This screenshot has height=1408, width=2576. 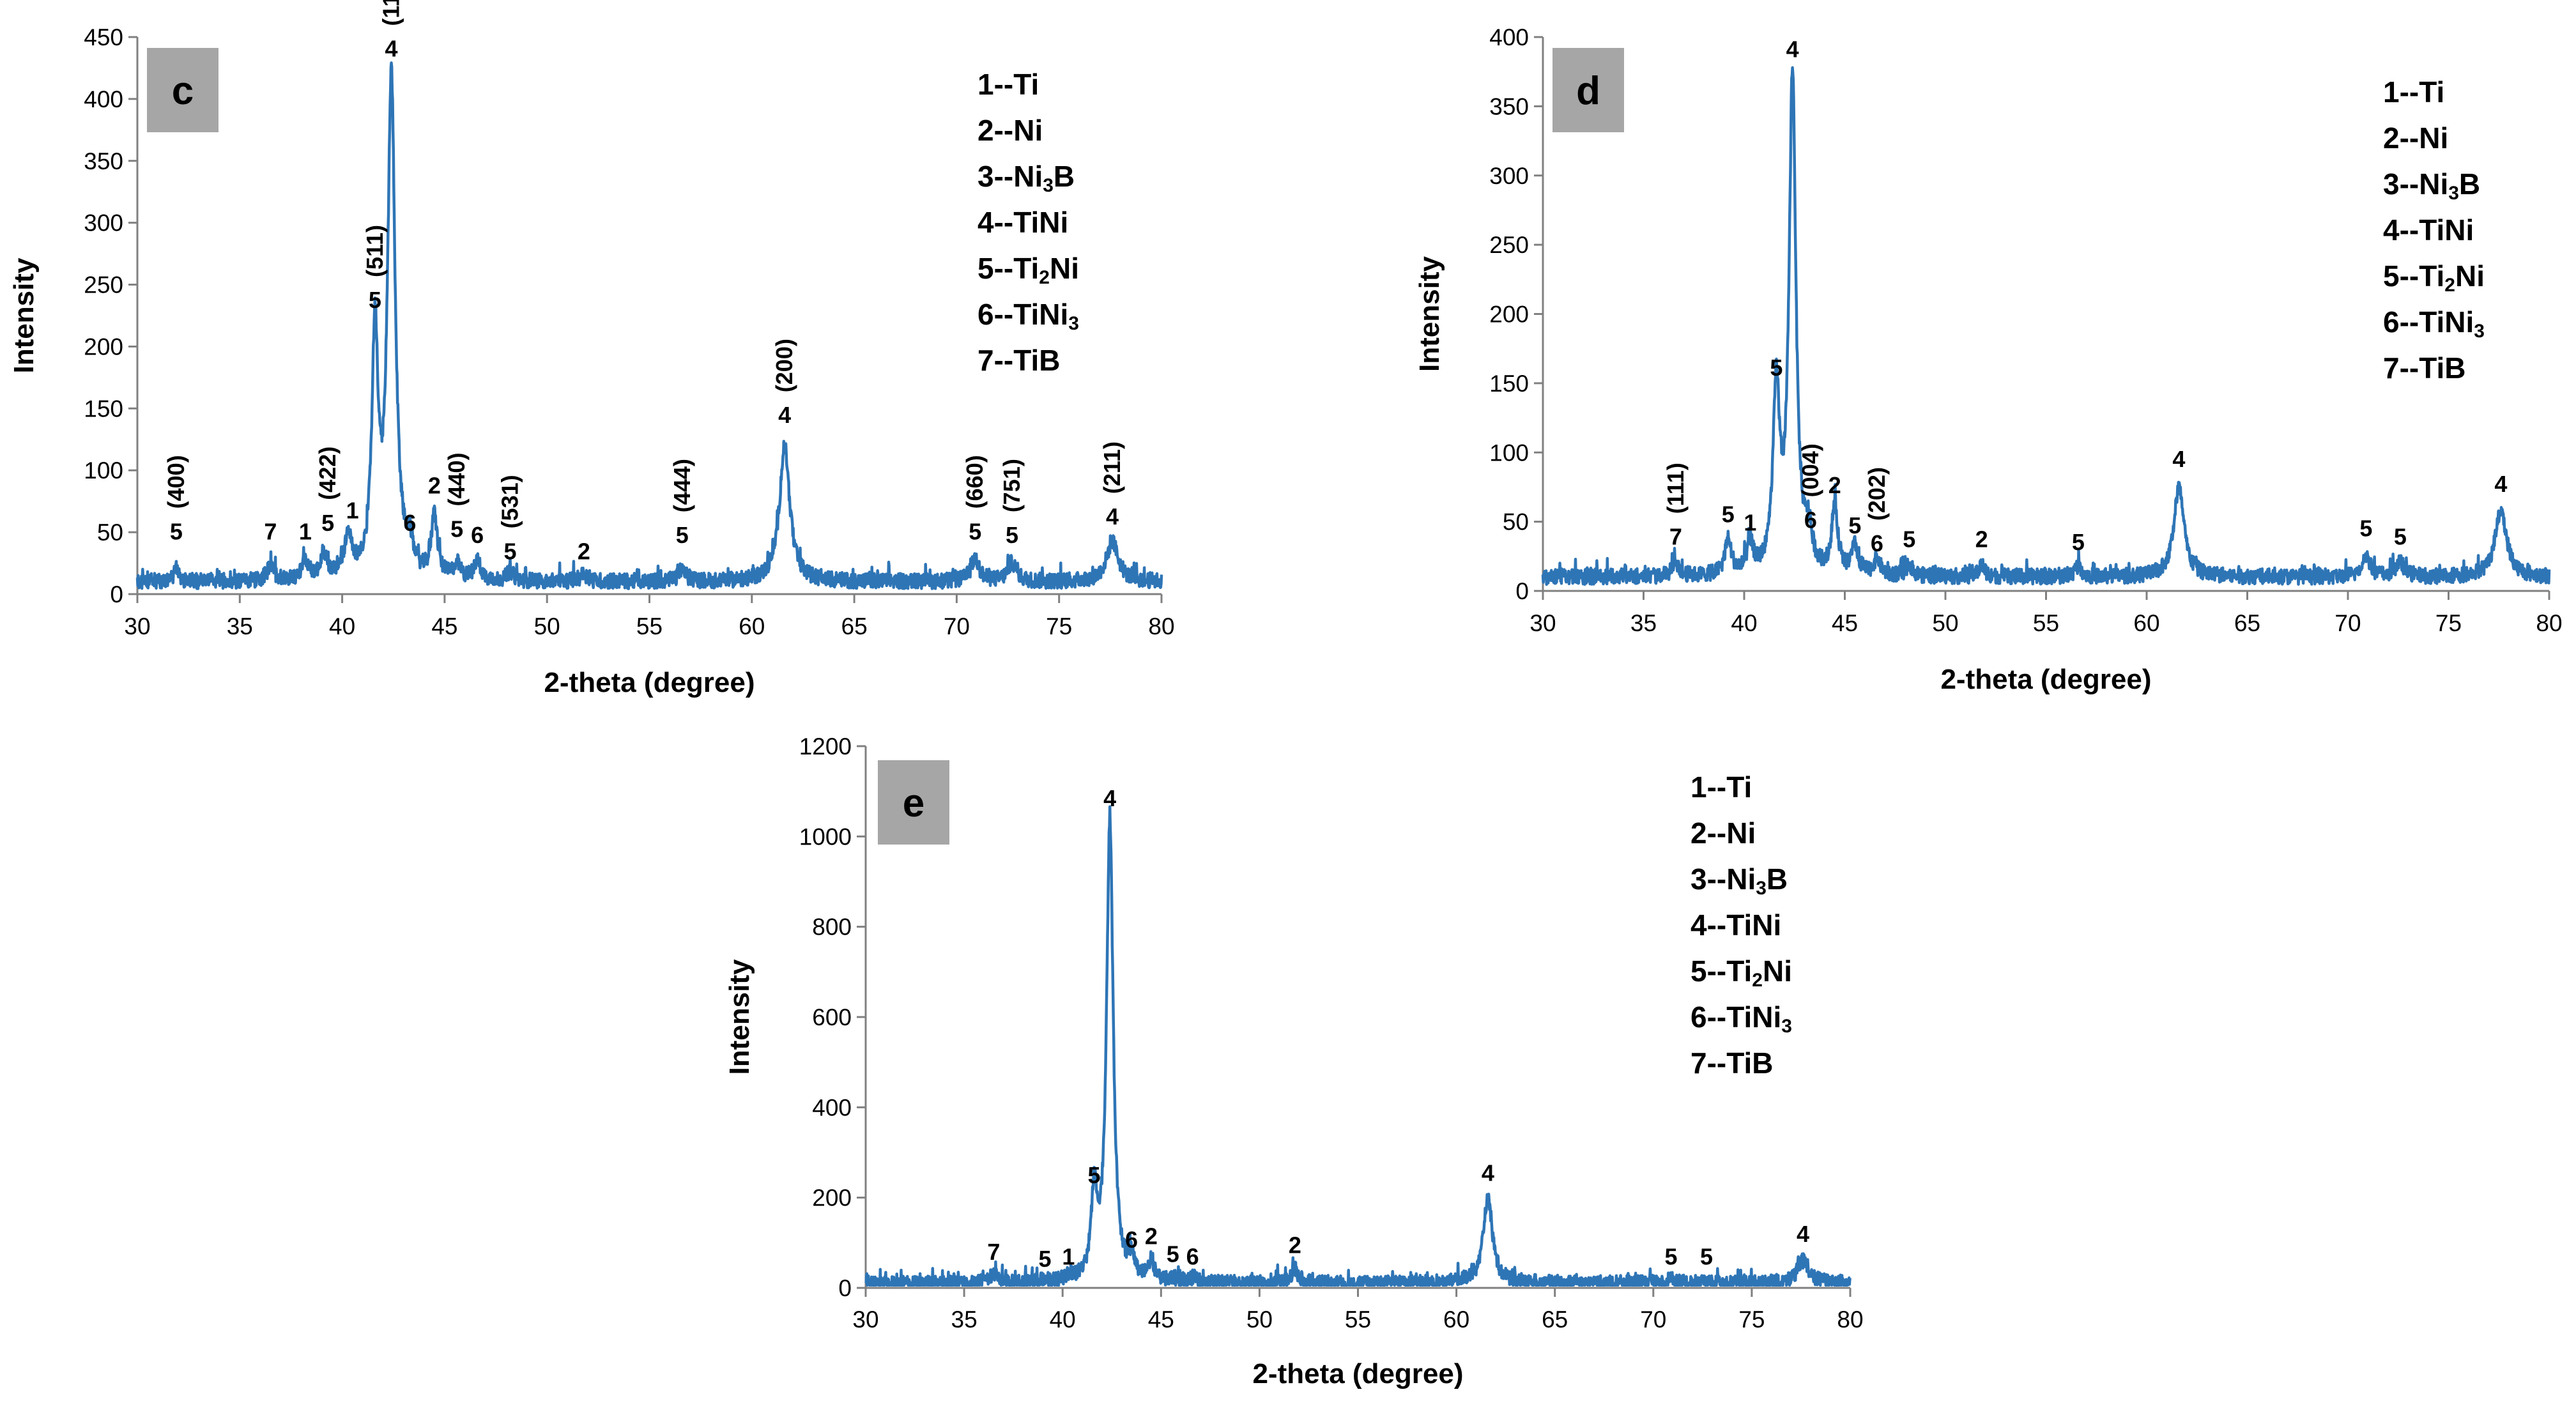 What do you see at coordinates (2432, 185) in the screenshot?
I see `legend-entry-d-3: 3--Ni3B` at bounding box center [2432, 185].